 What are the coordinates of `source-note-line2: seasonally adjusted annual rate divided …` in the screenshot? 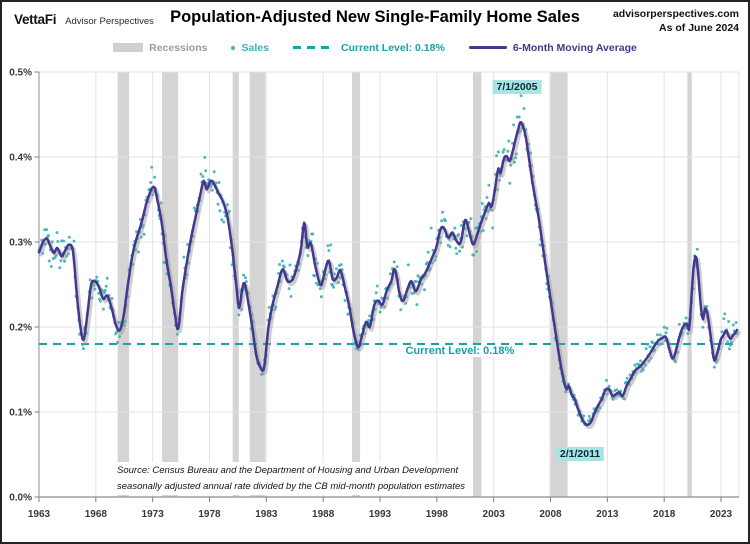 It's located at (291, 486).